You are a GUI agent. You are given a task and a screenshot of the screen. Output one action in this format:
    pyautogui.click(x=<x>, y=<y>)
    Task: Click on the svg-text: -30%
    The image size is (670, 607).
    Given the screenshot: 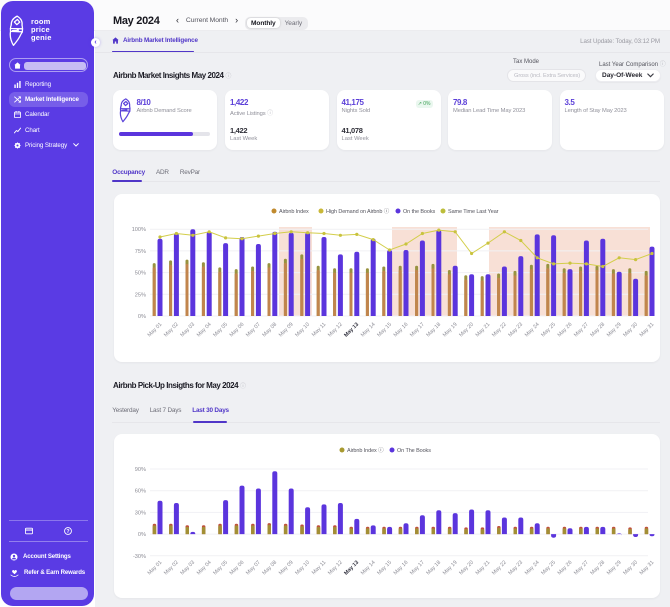 What is the action you would take?
    pyautogui.click(x=139, y=557)
    